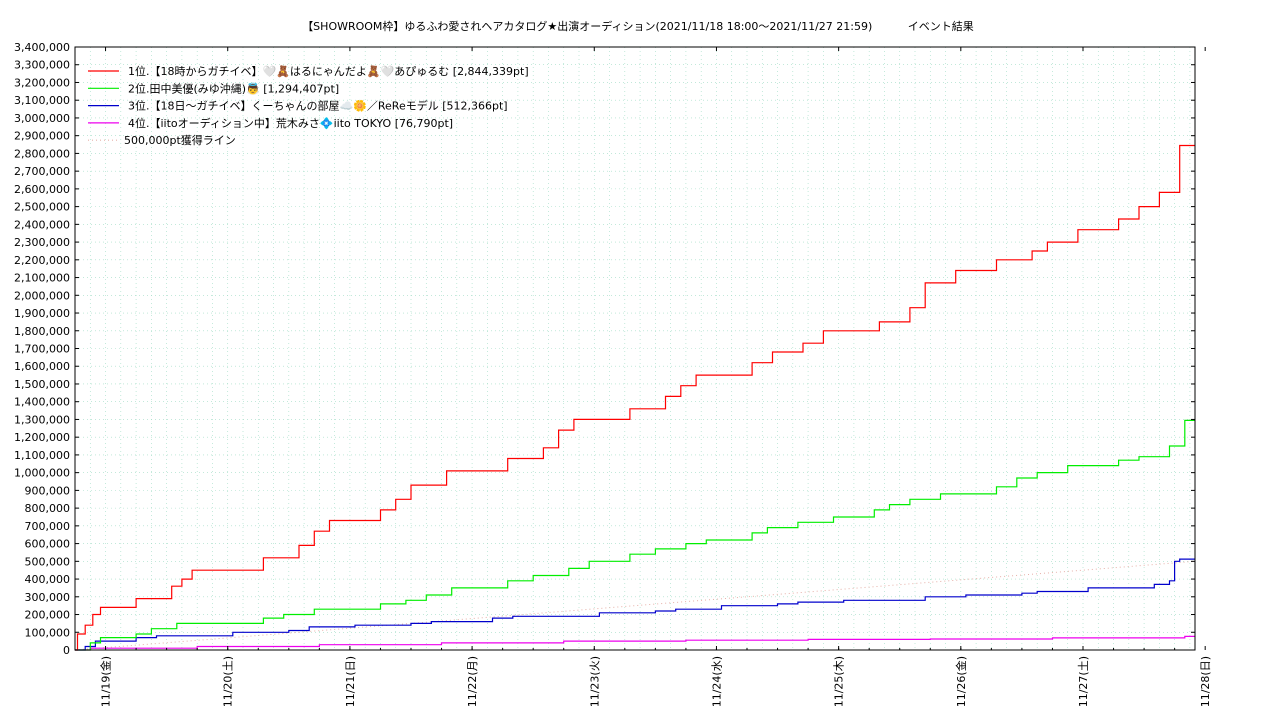 The width and height of the screenshot is (1280, 720). Describe the element at coordinates (716, 681) in the screenshot. I see `x-tick-label: 11/24(水)` at that location.